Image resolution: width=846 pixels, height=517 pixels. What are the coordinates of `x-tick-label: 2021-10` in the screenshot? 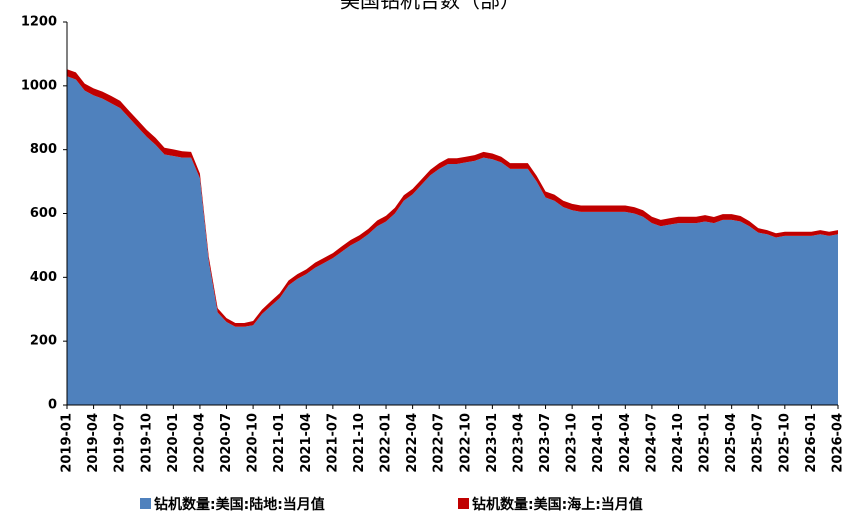 It's located at (359, 443).